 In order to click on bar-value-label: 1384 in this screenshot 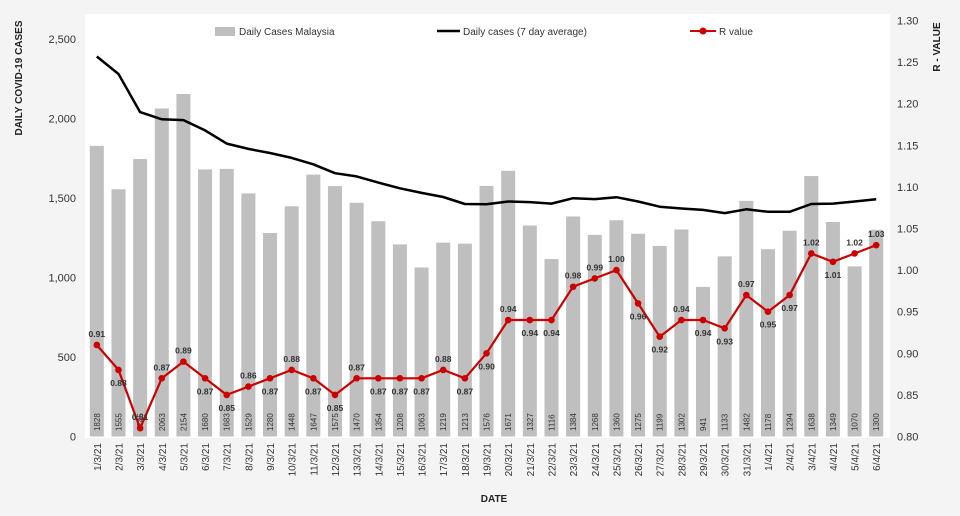, I will do `click(573, 422)`.